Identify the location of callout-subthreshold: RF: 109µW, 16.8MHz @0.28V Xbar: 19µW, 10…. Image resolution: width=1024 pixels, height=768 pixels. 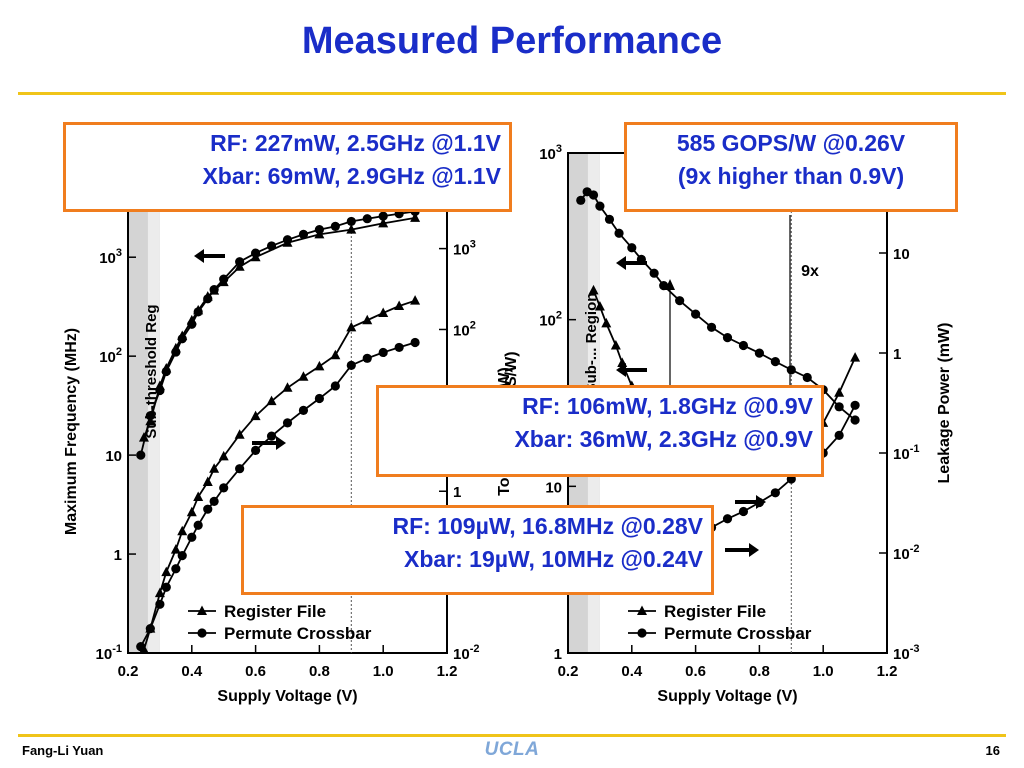
(477, 550).